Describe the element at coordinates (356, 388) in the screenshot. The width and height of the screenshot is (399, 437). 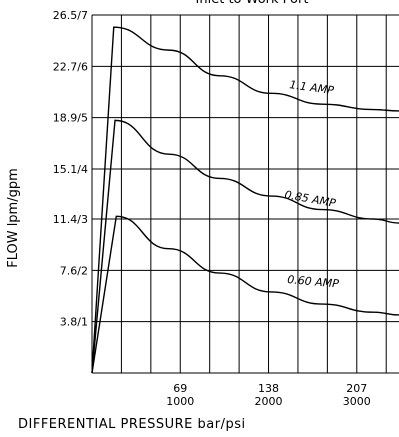
I see `x-tick-label-bar: 207` at that location.